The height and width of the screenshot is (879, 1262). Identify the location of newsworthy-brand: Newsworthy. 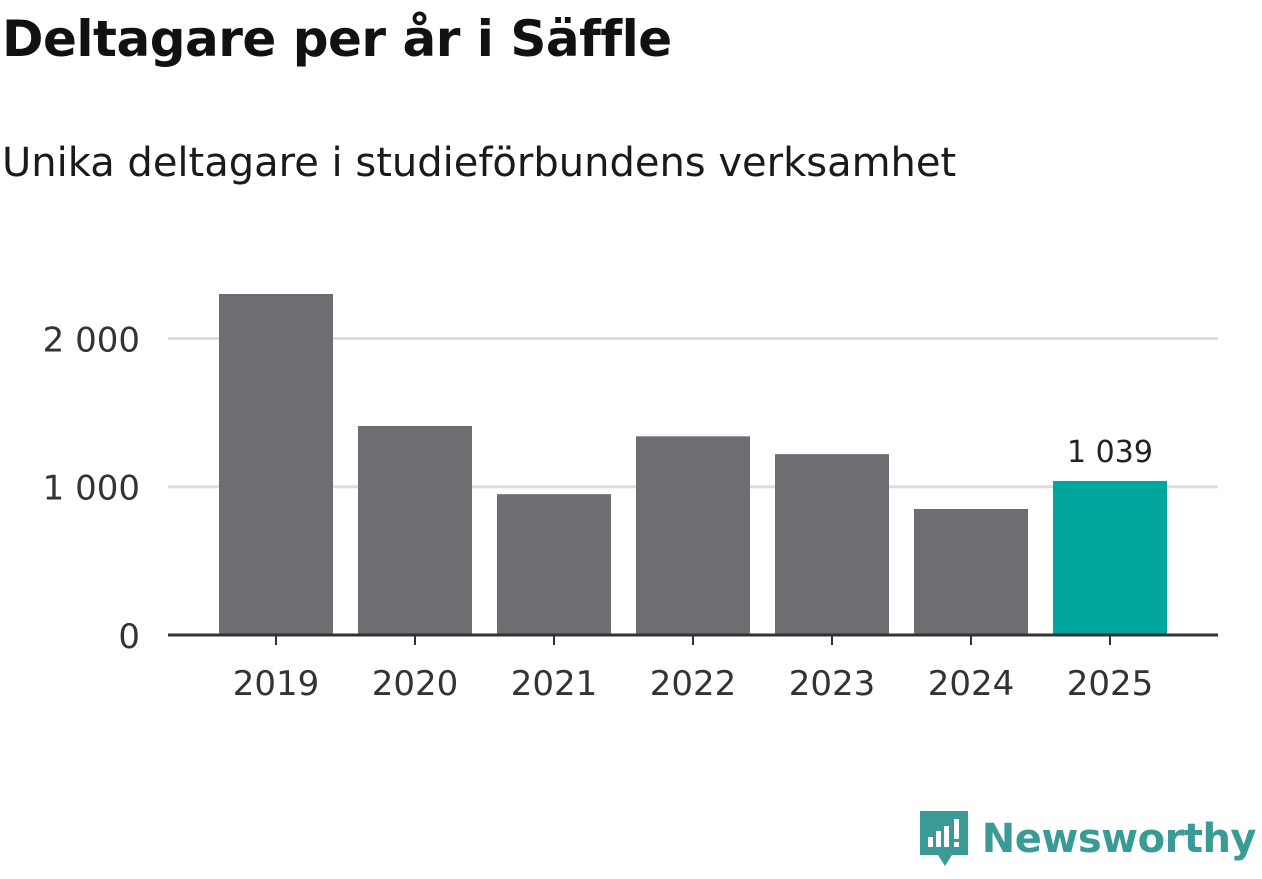
(1087, 839).